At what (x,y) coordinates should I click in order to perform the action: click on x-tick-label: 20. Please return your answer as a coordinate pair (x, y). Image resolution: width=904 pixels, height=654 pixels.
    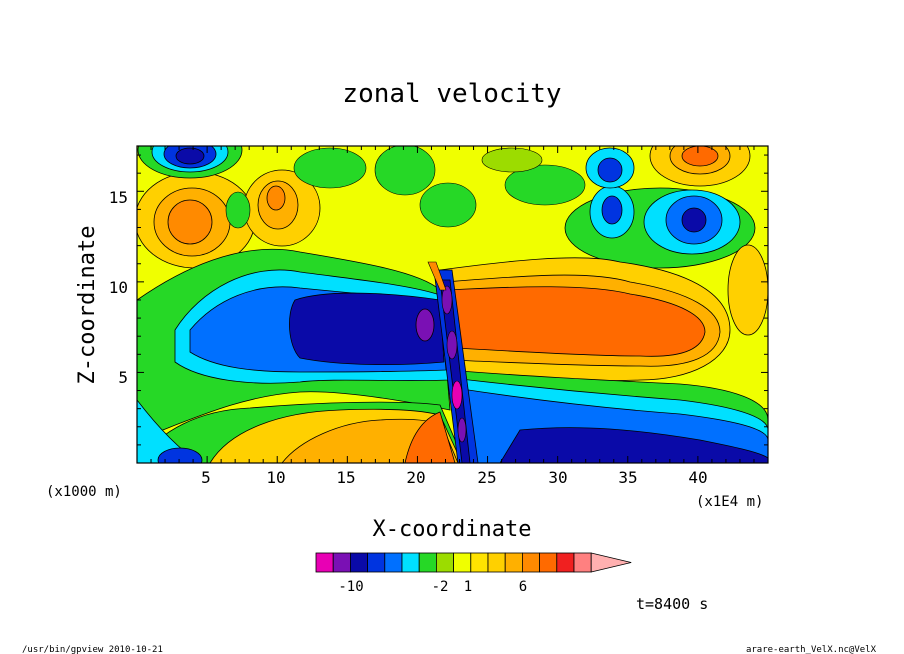
    Looking at the image, I should click on (415, 477).